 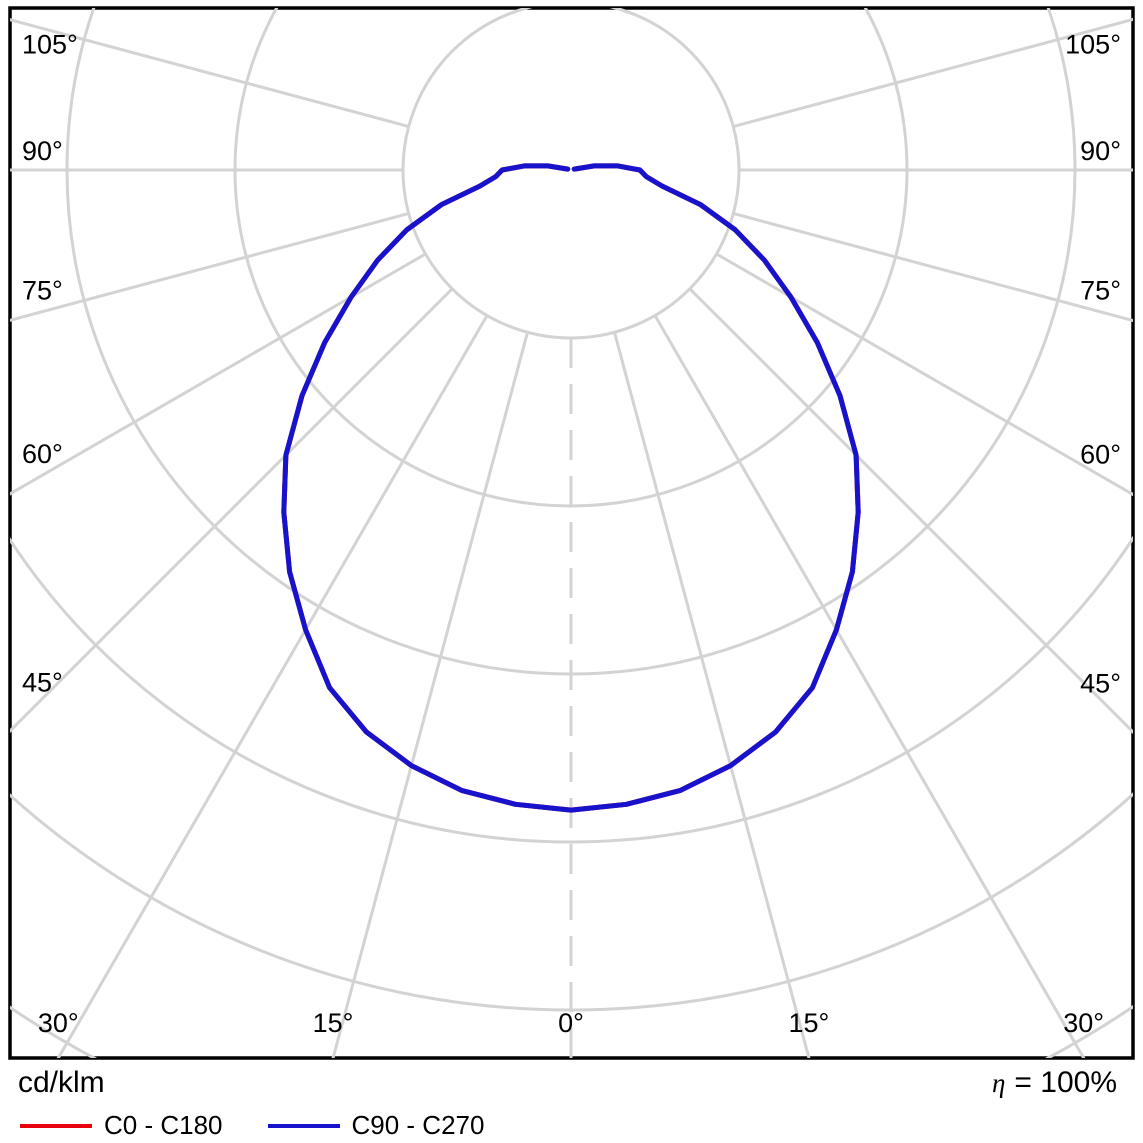 I want to click on legend: C0 - C180 C90 - C270, so click(x=571, y=1120).